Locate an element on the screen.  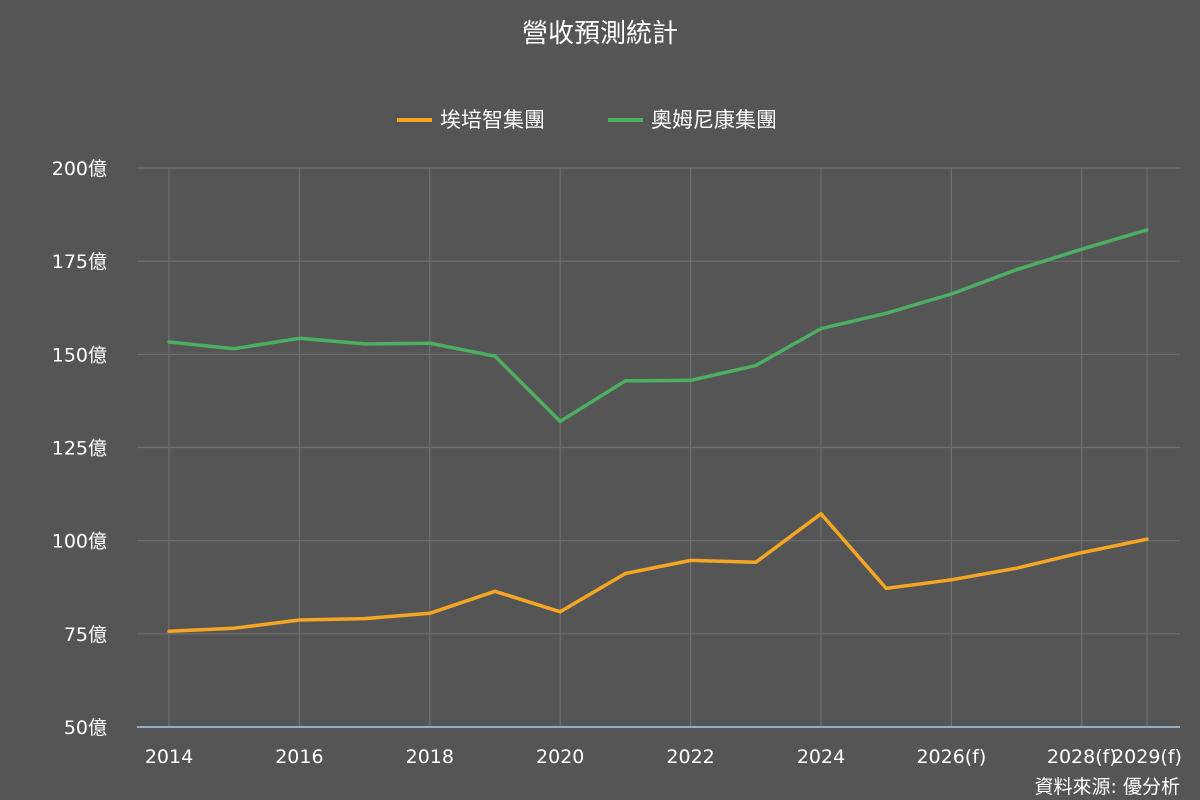
y-tick-label: 75億 is located at coordinates (85, 635).